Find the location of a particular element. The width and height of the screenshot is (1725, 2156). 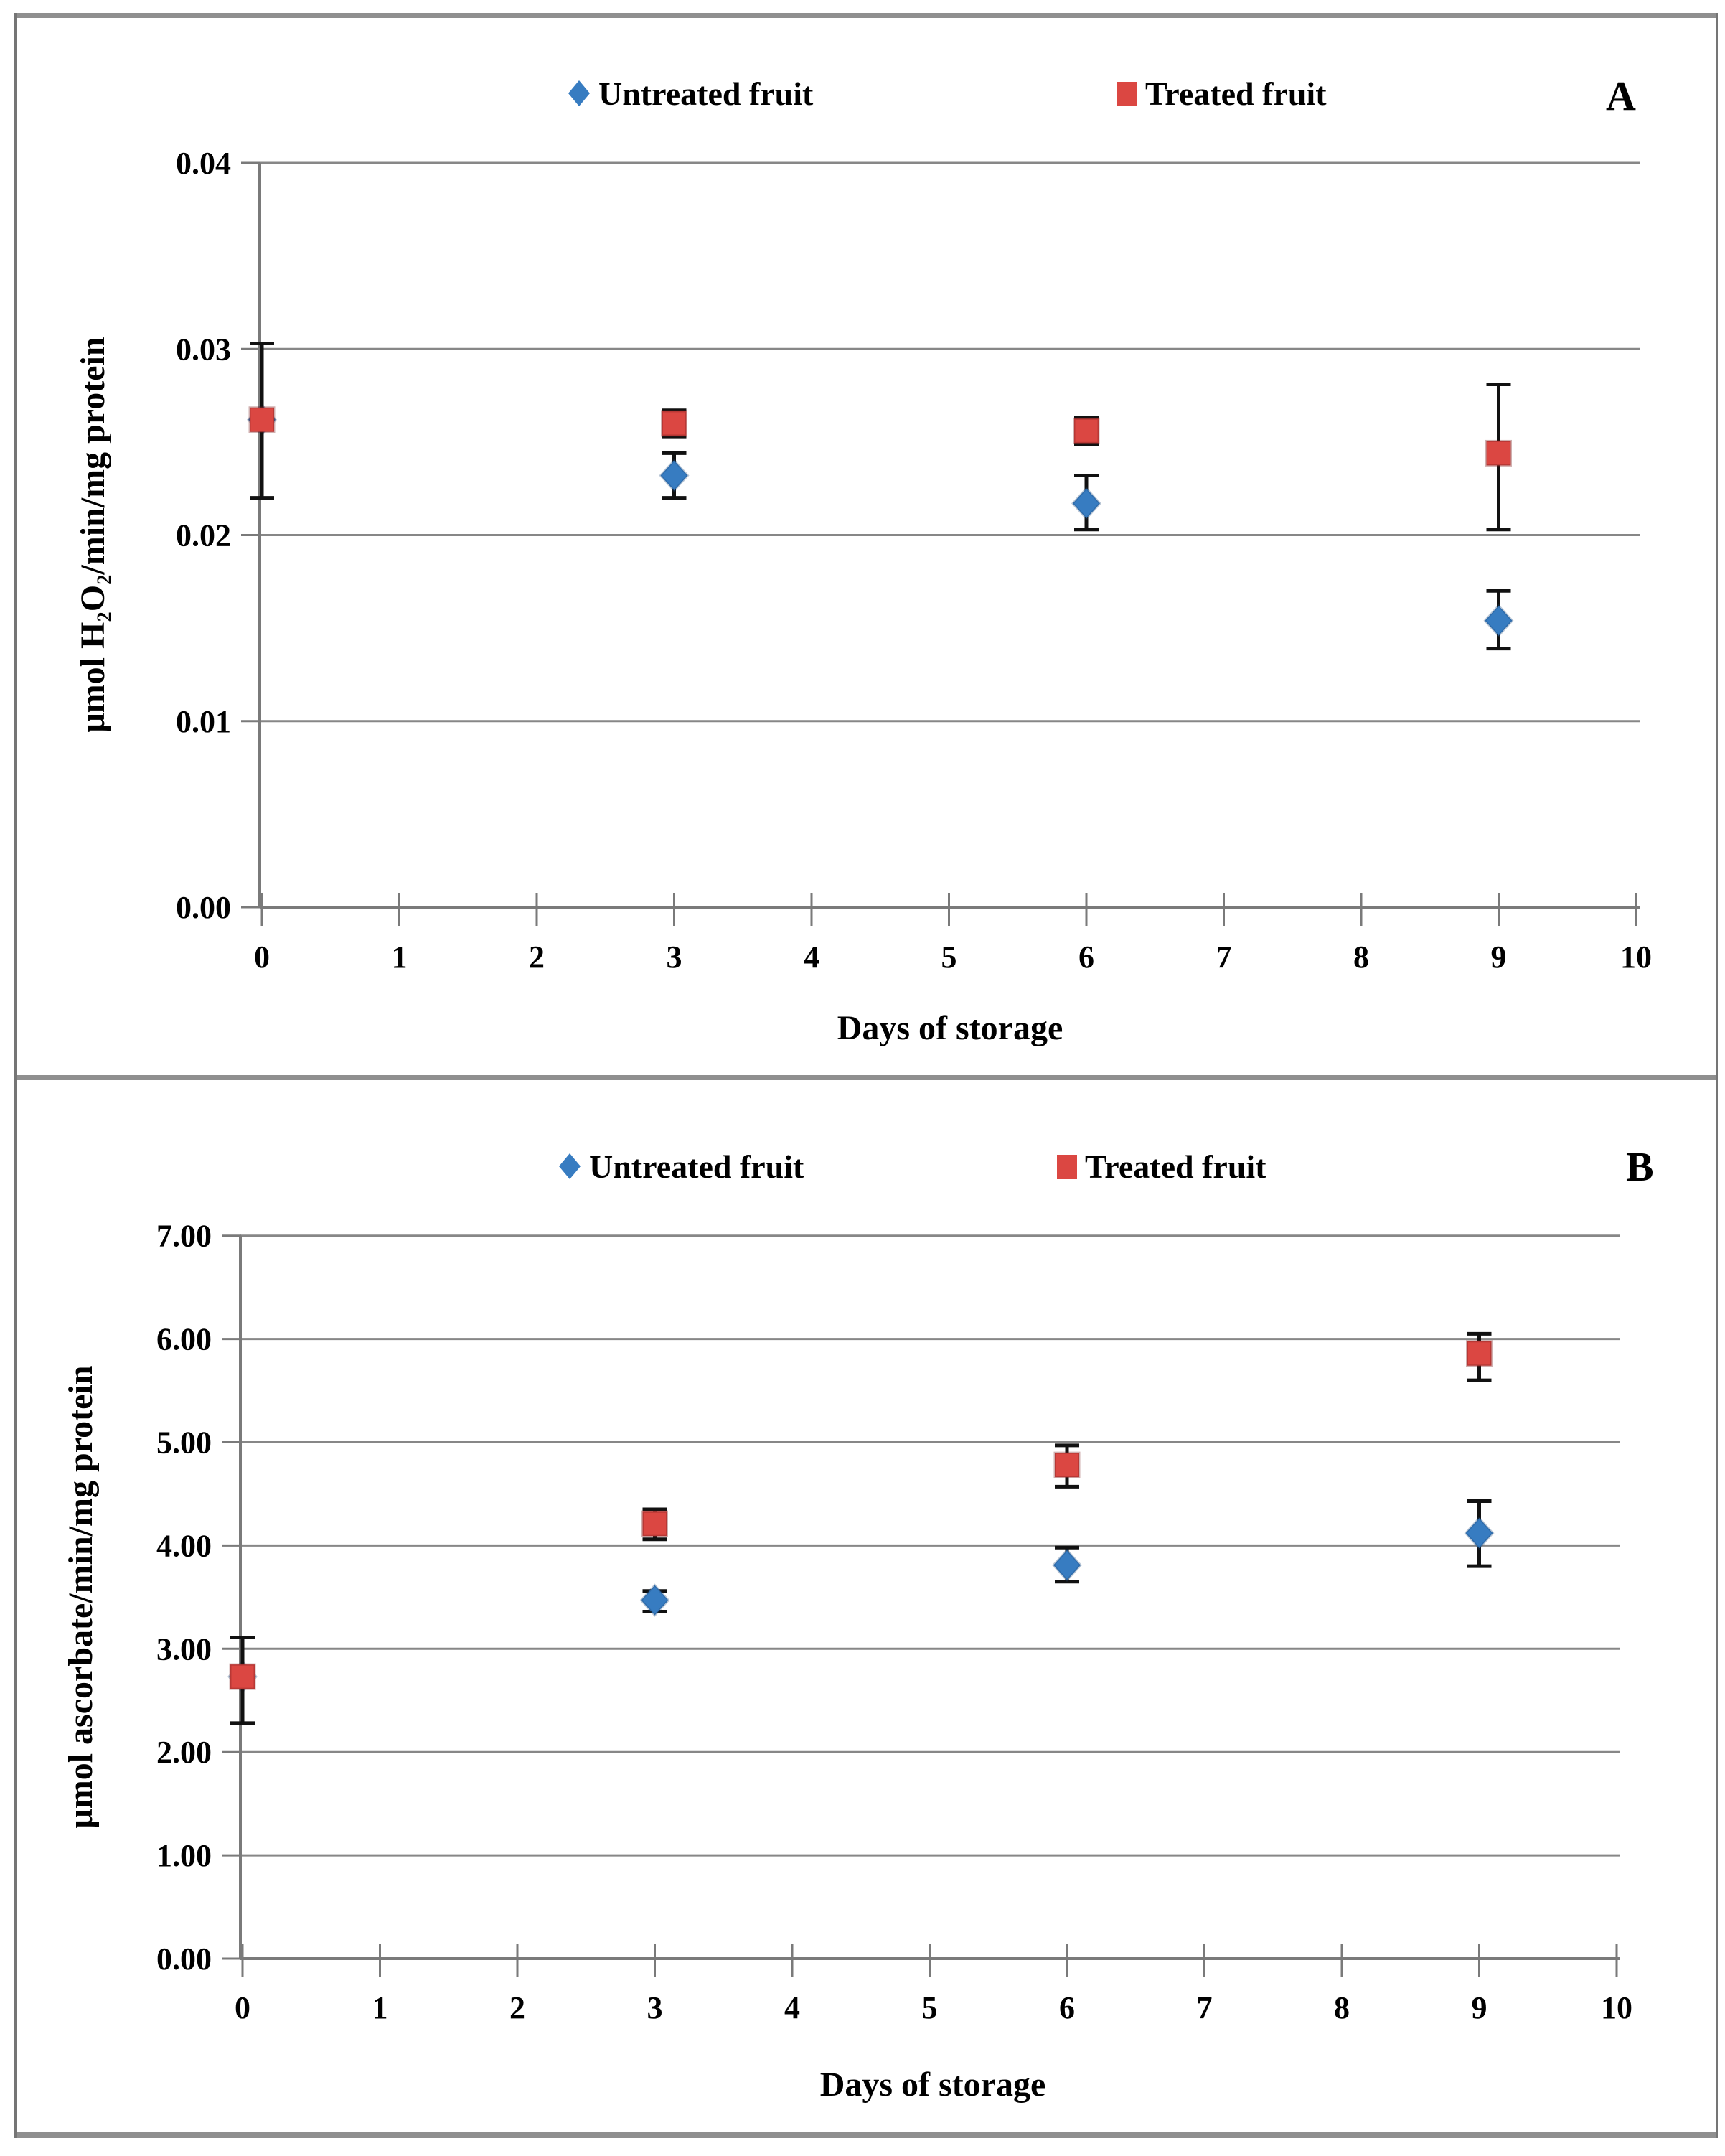

svg-text: 7.00 is located at coordinates (184, 1236).